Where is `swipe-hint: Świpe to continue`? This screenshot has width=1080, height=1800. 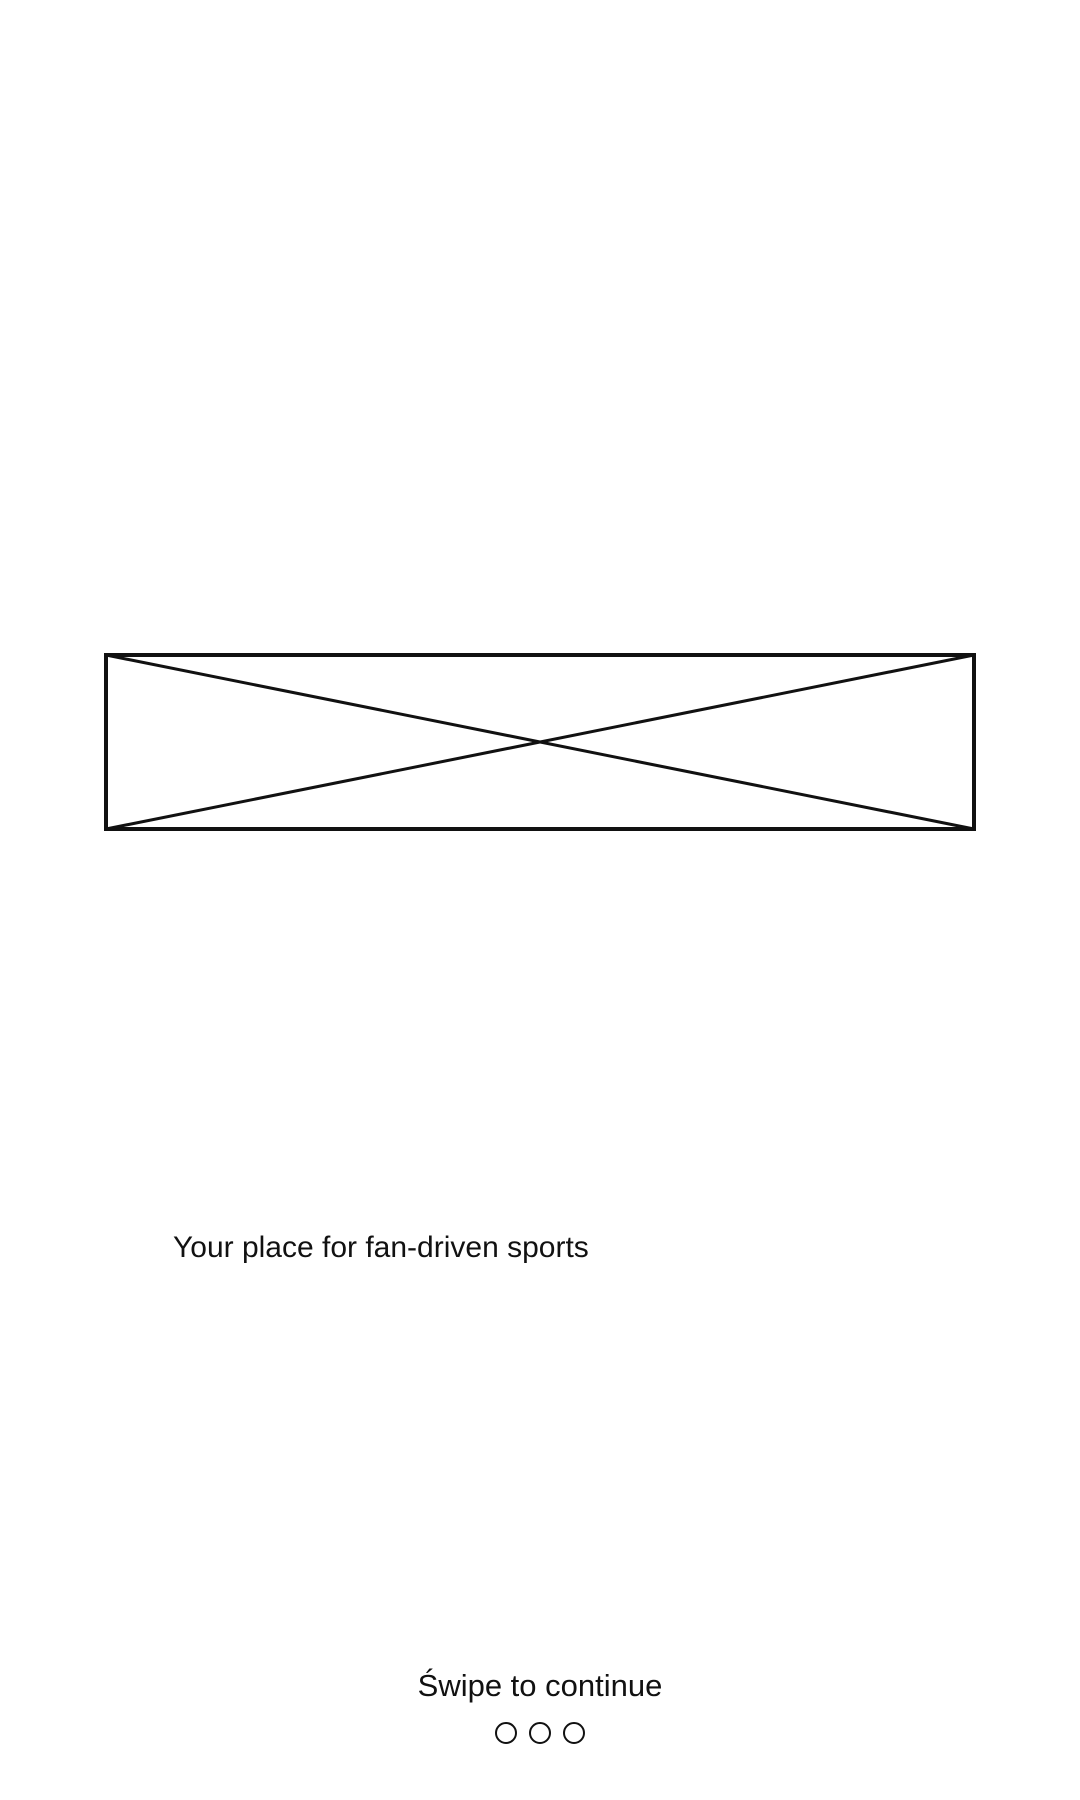 swipe-hint: Świpe to continue is located at coordinates (540, 1685).